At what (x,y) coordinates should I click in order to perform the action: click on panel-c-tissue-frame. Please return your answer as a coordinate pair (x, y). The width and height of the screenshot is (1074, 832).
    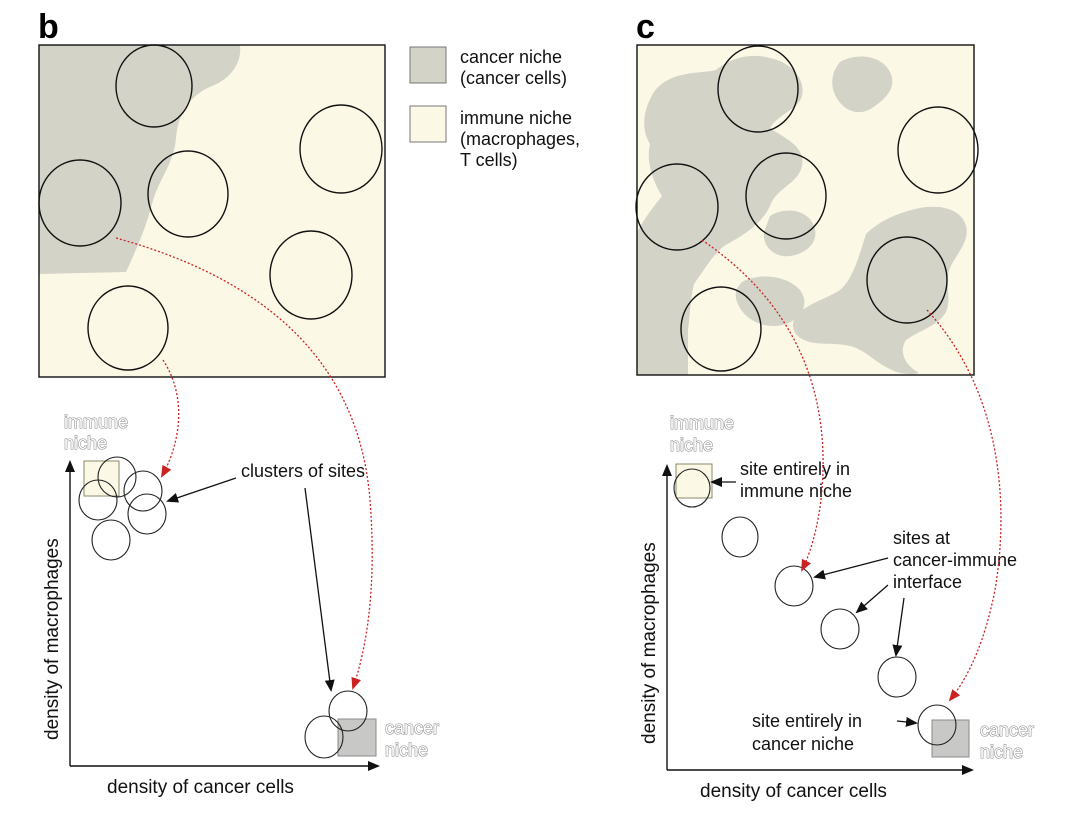
    Looking at the image, I should click on (805, 210).